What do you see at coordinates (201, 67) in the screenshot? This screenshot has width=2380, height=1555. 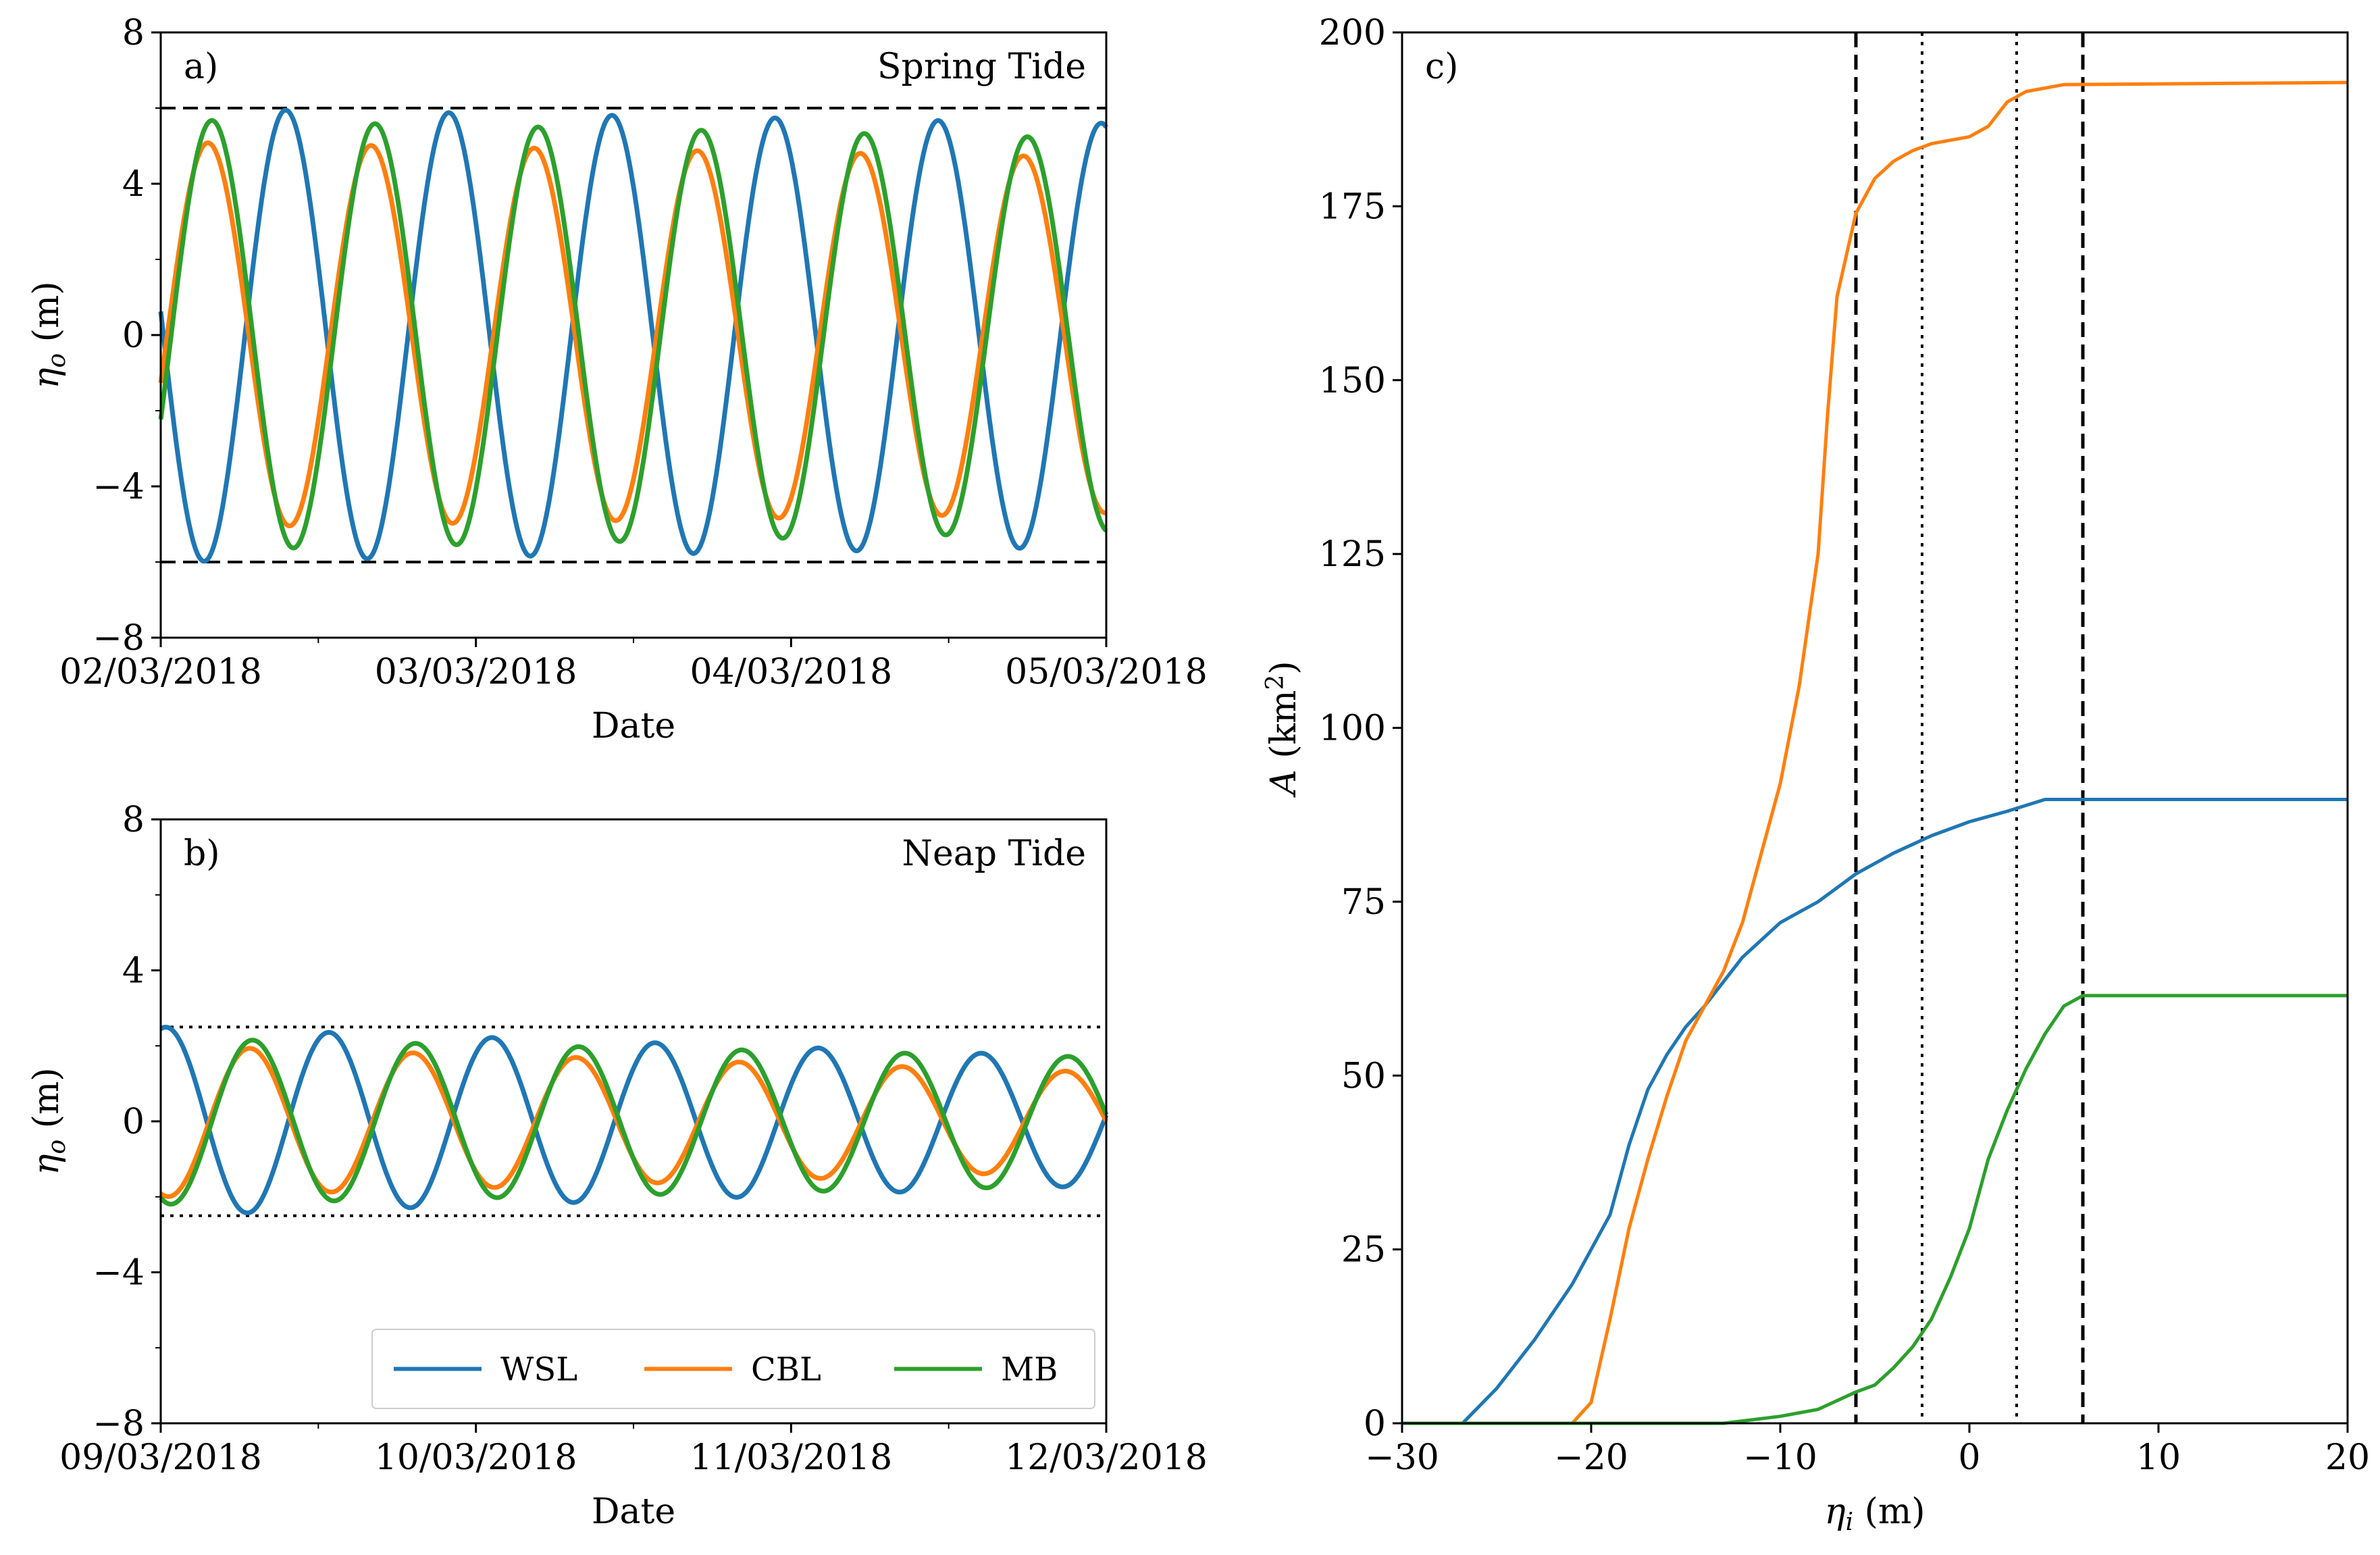 I see `panel-a-tag: a)` at bounding box center [201, 67].